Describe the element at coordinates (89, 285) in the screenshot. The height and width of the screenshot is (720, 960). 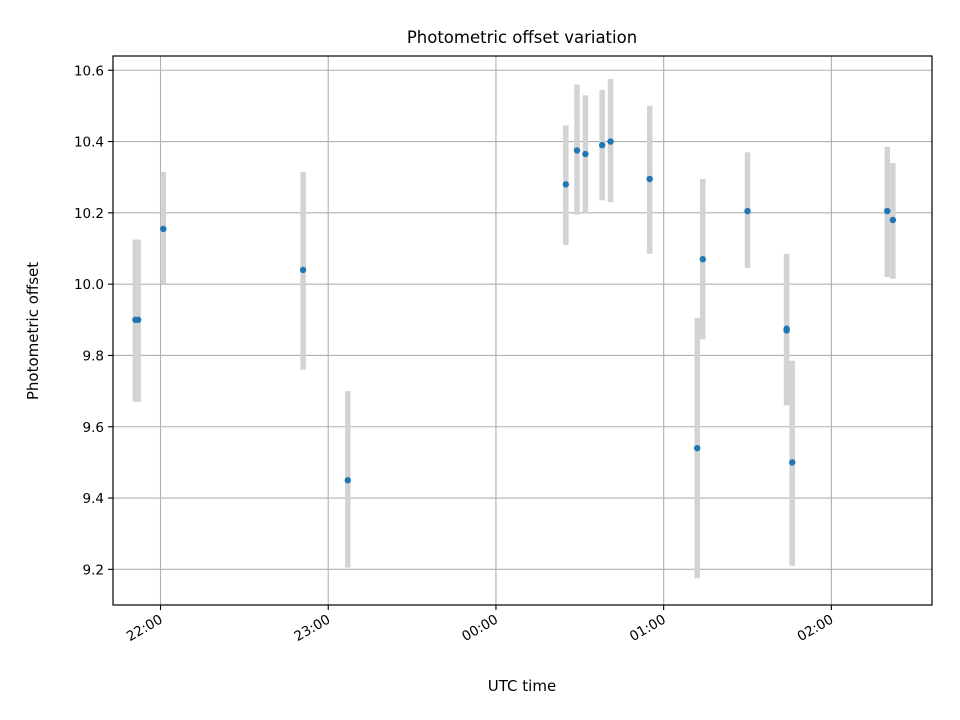
I see `y-tick-label: 10.0` at that location.